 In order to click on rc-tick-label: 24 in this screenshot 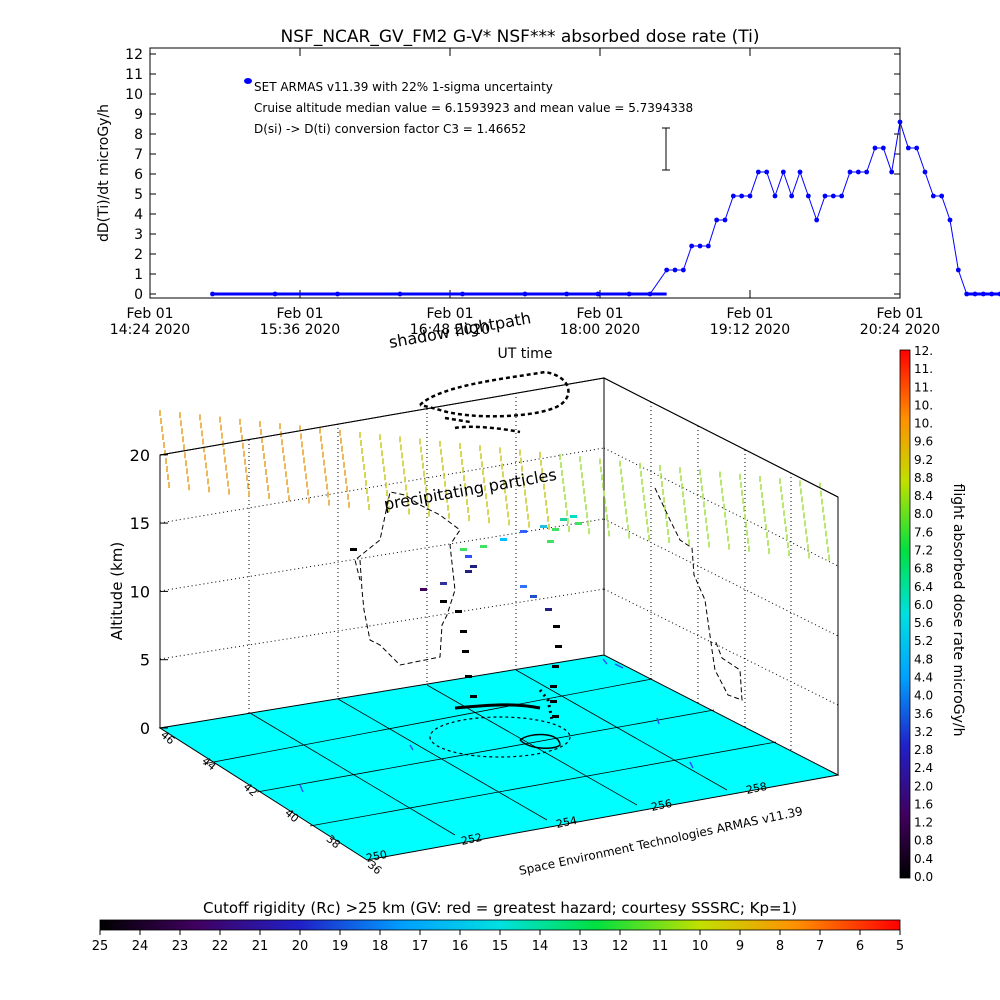, I will do `click(140, 946)`.